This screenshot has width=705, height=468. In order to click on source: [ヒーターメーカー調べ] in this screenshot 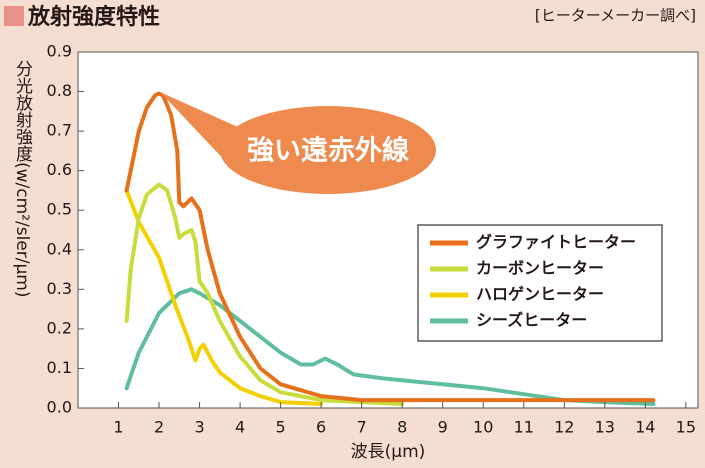, I will do `click(615, 16)`.